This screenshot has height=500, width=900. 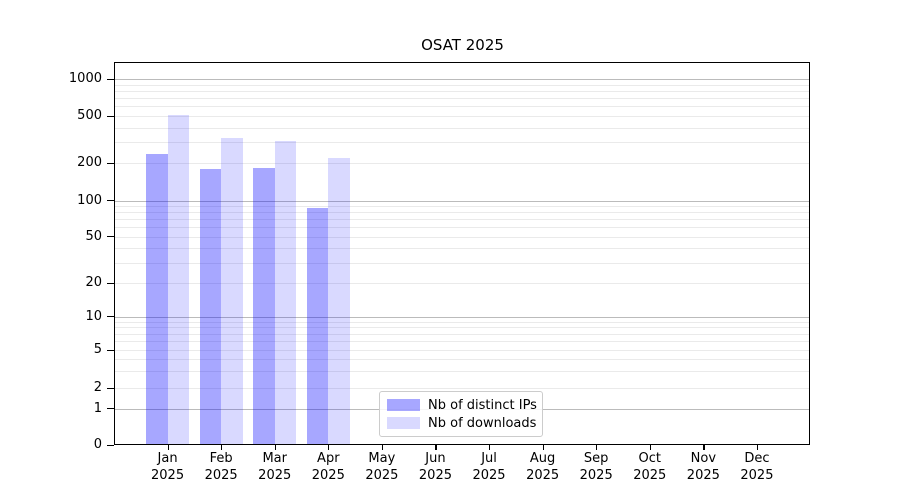 I want to click on legend-item-downloads: Nb of downloads, so click(x=464, y=423).